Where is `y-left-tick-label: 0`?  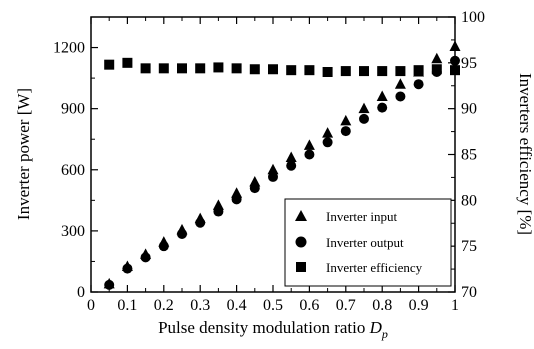
y-left-tick-label: 0 is located at coordinates (81, 292).